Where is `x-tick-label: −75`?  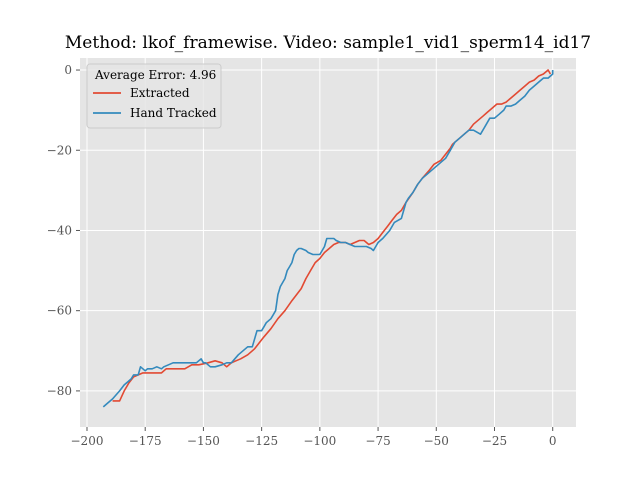 x-tick-label: −75 is located at coordinates (377, 441).